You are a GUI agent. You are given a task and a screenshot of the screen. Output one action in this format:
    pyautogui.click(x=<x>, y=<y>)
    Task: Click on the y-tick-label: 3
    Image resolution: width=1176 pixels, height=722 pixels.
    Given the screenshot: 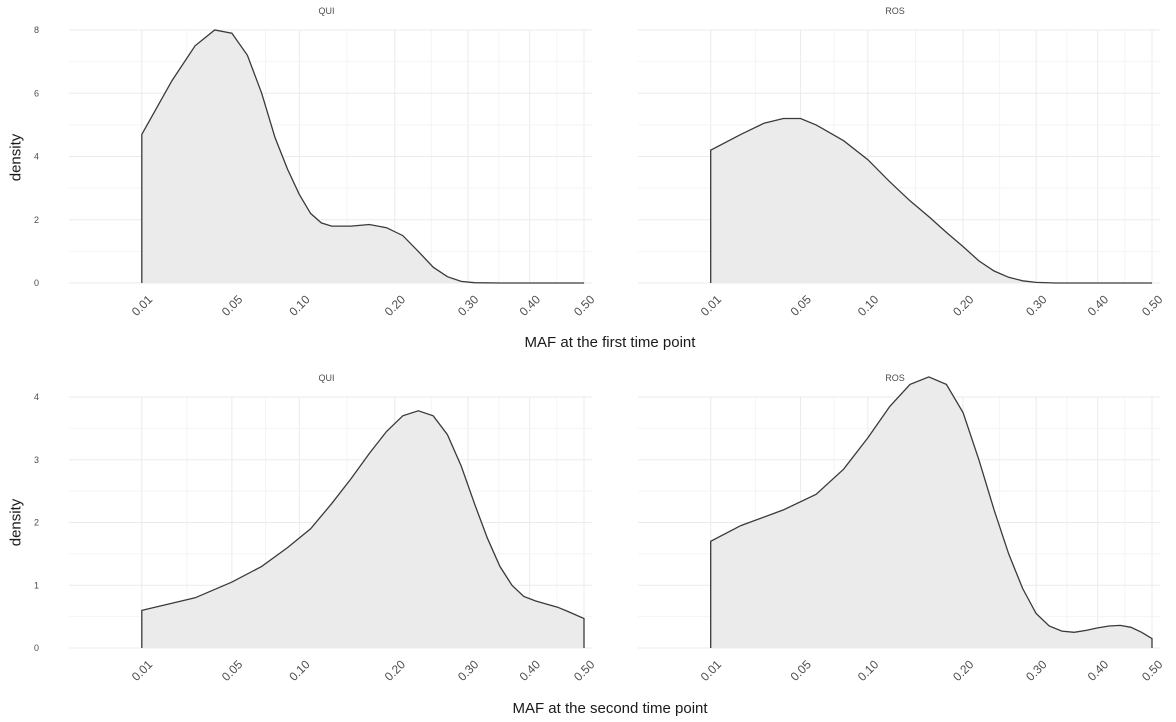 What is the action you would take?
    pyautogui.click(x=36, y=460)
    